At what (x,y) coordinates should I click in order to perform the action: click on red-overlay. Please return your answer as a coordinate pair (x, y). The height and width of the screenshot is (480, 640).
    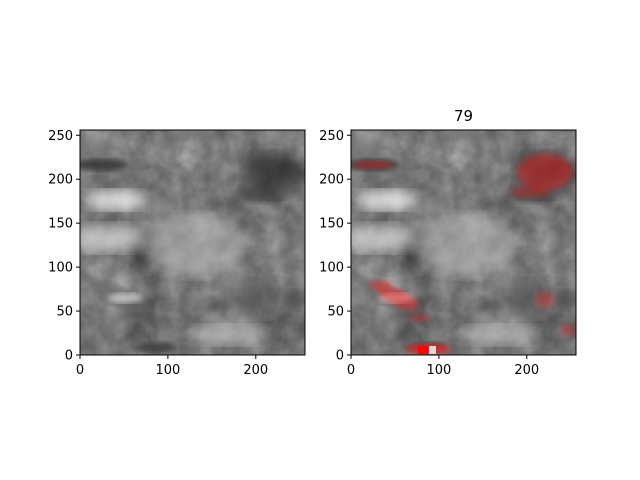
    Looking at the image, I should click on (464, 254).